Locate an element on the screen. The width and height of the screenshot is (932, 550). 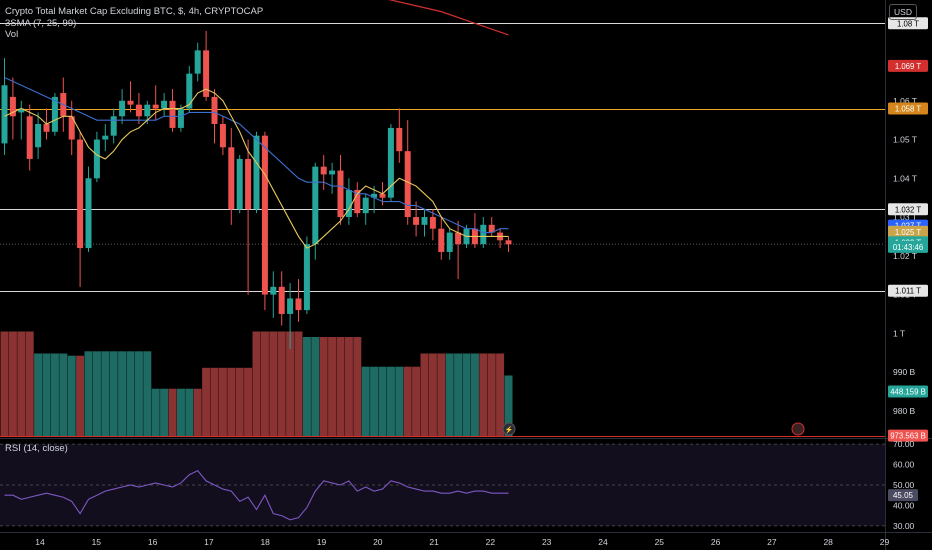
rsi-axis-tick: 60.00 is located at coordinates (904, 465).